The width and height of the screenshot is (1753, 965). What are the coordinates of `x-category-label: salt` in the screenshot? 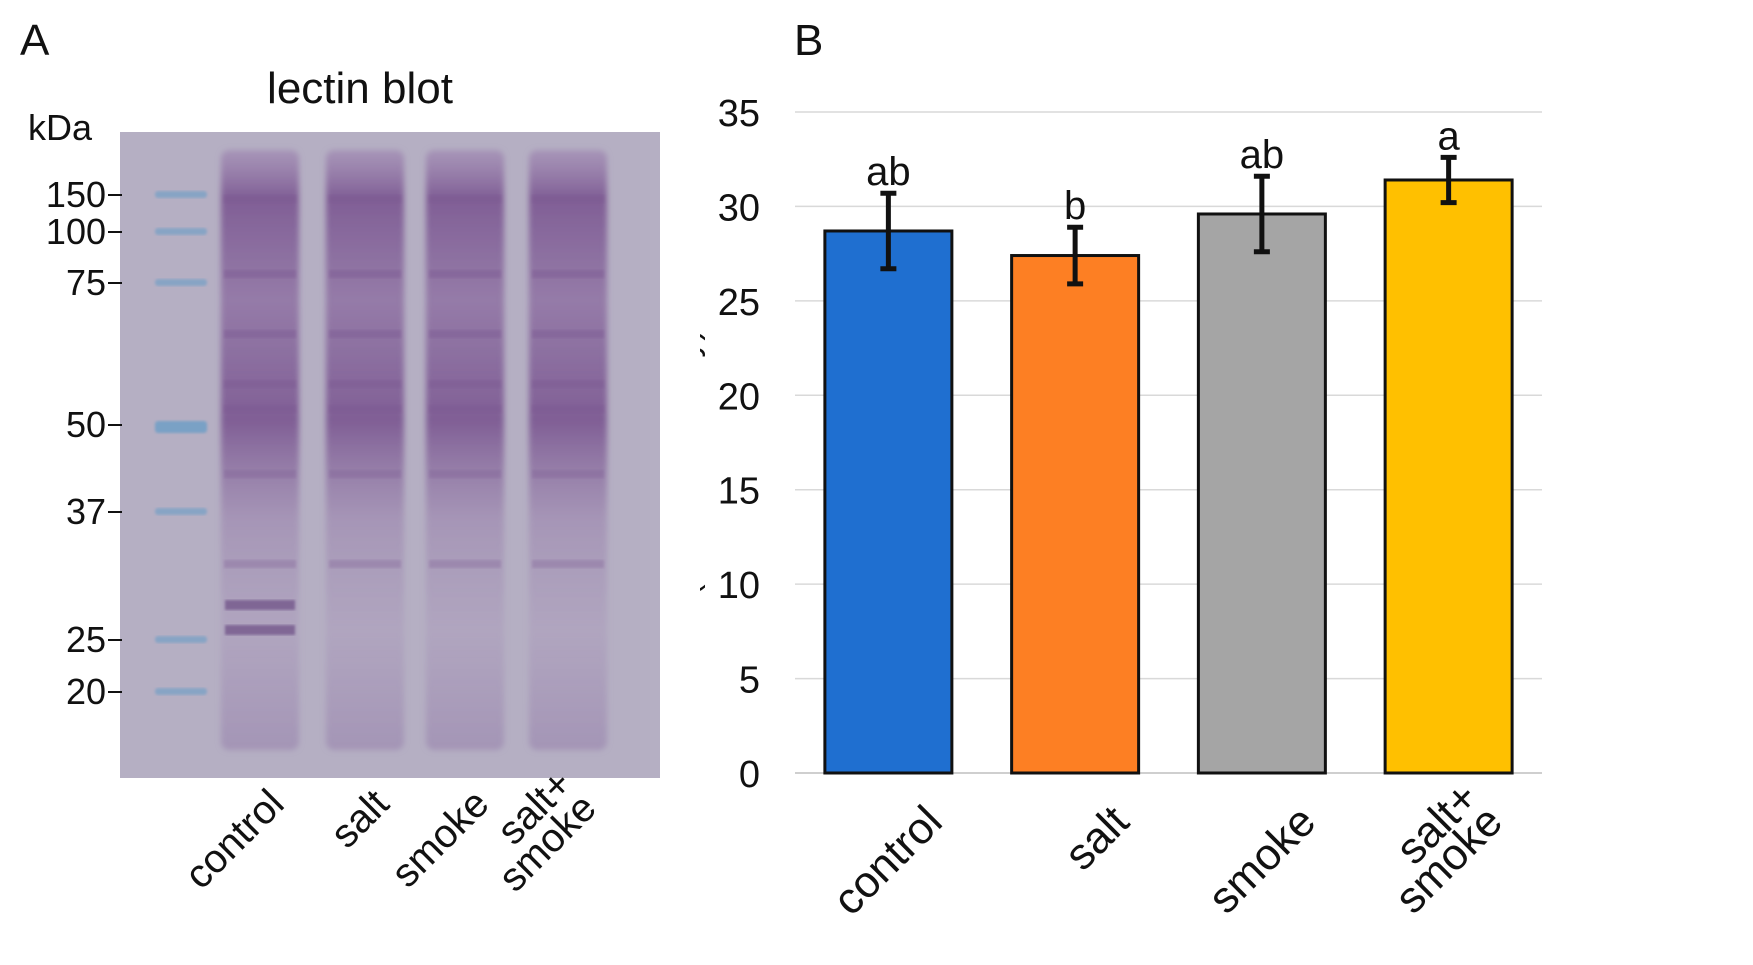 It's located at (1096, 838).